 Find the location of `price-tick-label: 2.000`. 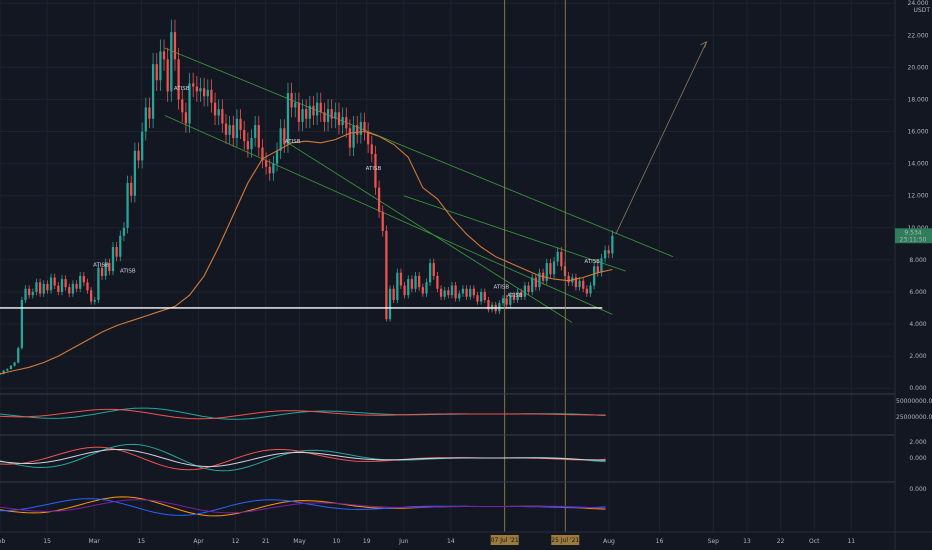

price-tick-label: 2.000 is located at coordinates (917, 356).